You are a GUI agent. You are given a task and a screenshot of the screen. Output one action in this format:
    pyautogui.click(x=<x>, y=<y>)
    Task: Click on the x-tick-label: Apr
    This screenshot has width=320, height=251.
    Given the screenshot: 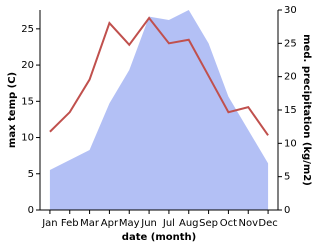 What is the action you would take?
    pyautogui.click(x=110, y=223)
    